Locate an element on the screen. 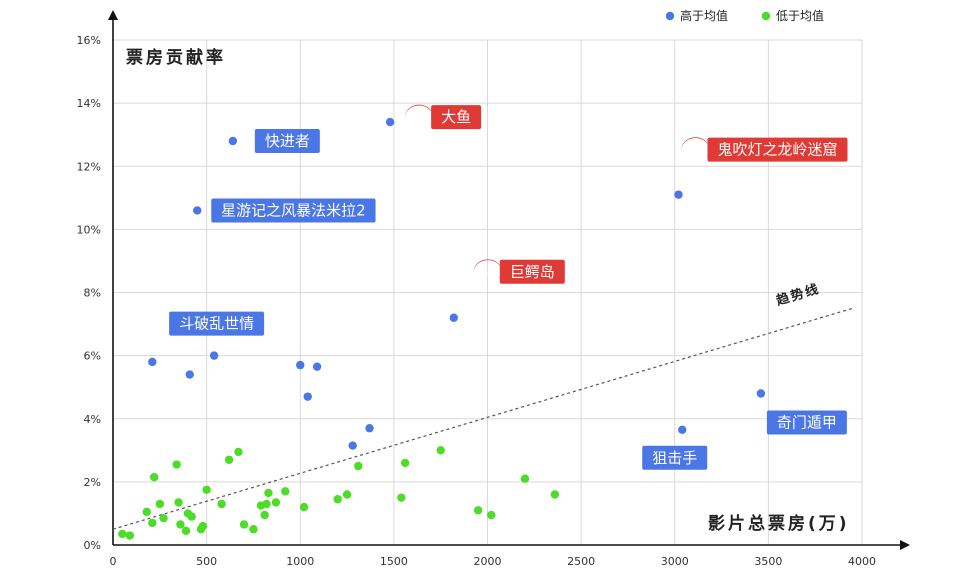 The height and width of the screenshot is (582, 954). y-tick-label: 14% is located at coordinates (89, 103).